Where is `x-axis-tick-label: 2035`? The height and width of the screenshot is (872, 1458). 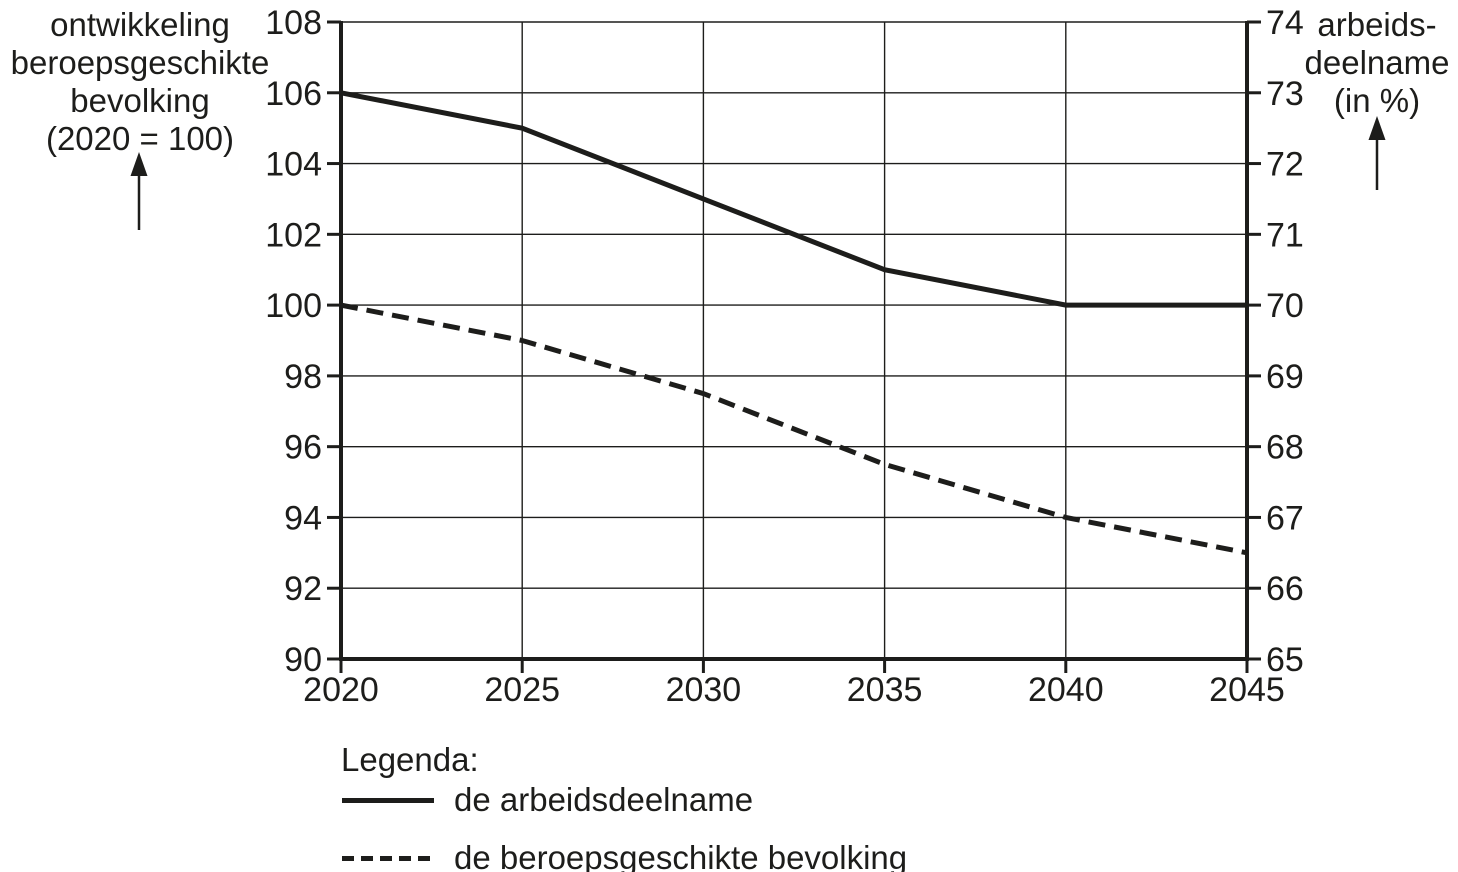
x-axis-tick-label: 2035 is located at coordinates (885, 690).